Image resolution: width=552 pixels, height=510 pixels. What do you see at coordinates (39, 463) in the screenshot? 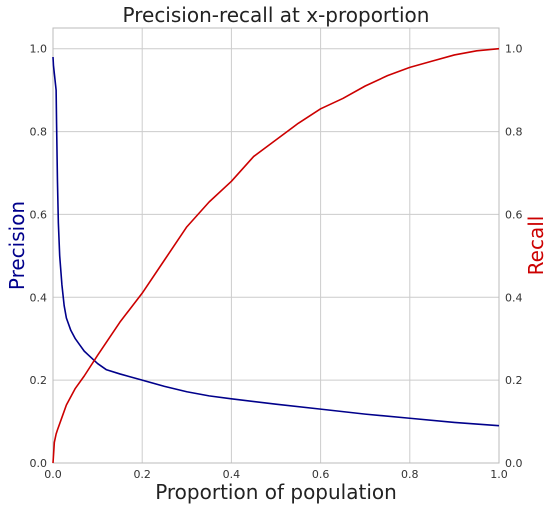
I see `y-tick-label-left: 0.0` at bounding box center [39, 463].